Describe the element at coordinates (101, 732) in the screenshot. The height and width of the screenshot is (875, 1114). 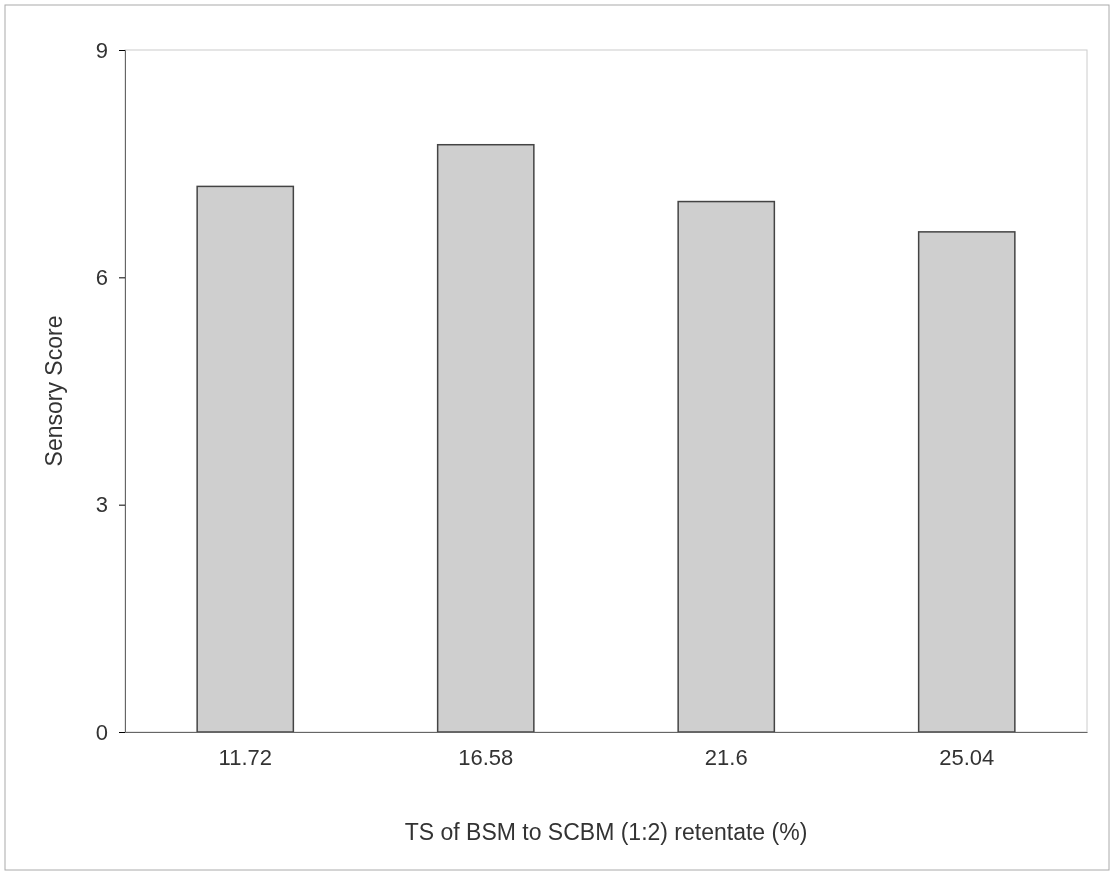
I see `y-tick-label: 0` at that location.